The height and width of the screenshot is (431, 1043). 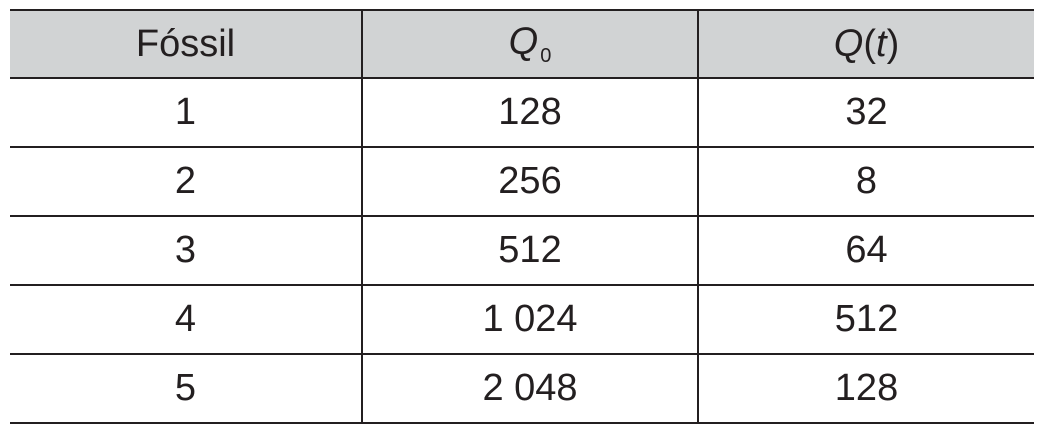 What do you see at coordinates (893, 43) in the screenshot?
I see `header-qt-close-paren: )` at bounding box center [893, 43].